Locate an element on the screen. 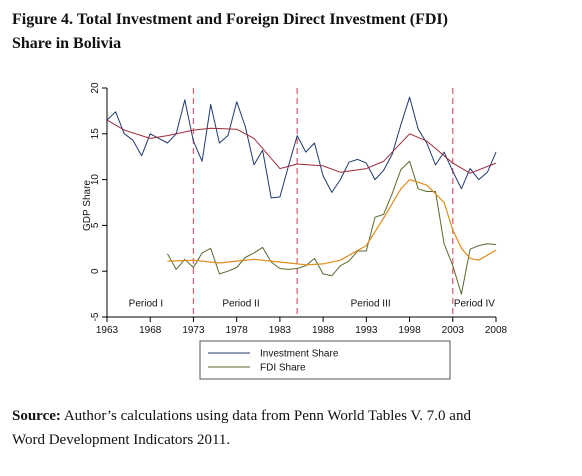  legend-box is located at coordinates (325, 360).